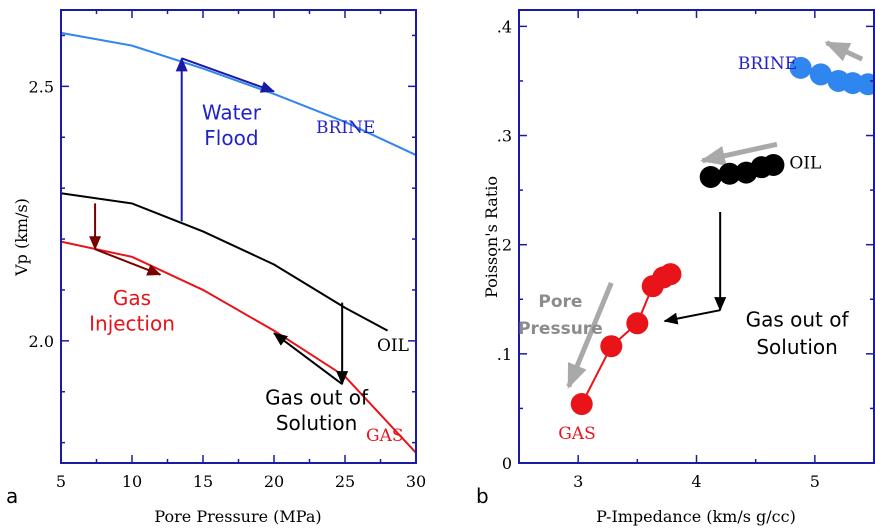  I want to click on annotation-3: Injection, so click(132, 324).